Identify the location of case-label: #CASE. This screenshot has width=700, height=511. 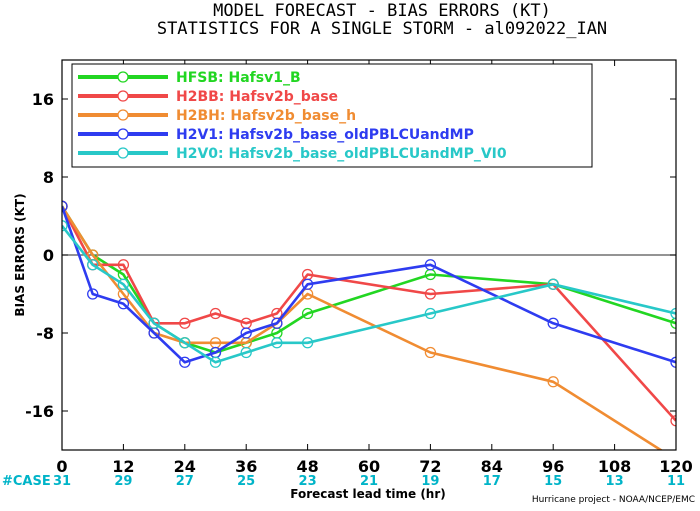
(26, 481).